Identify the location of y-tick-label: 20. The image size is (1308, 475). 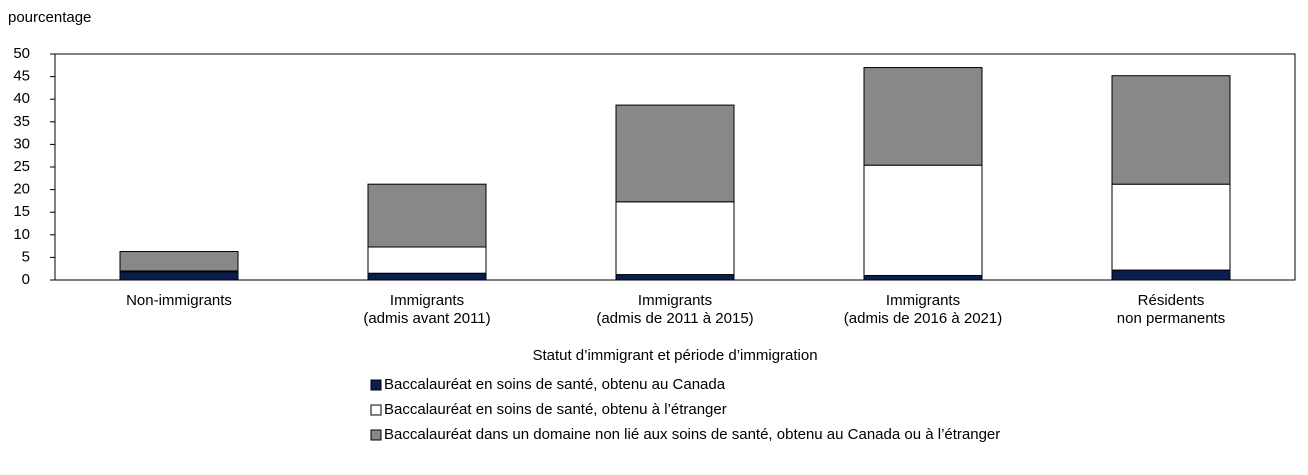
(21, 189).